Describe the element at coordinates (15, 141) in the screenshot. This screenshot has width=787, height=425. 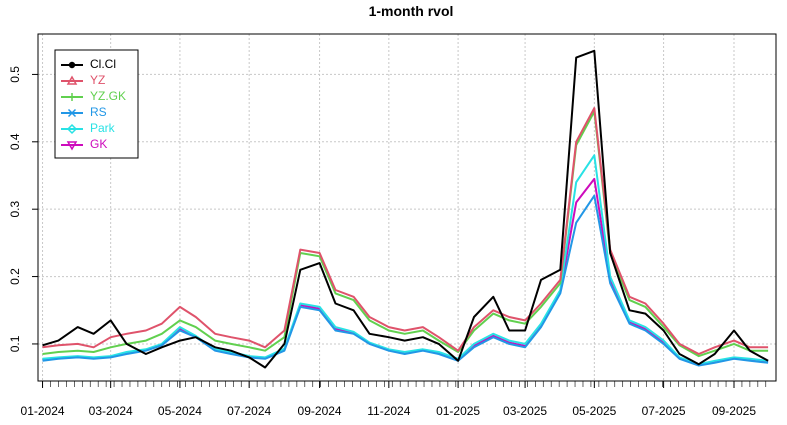
I see `y-tick-label: 0.4` at that location.